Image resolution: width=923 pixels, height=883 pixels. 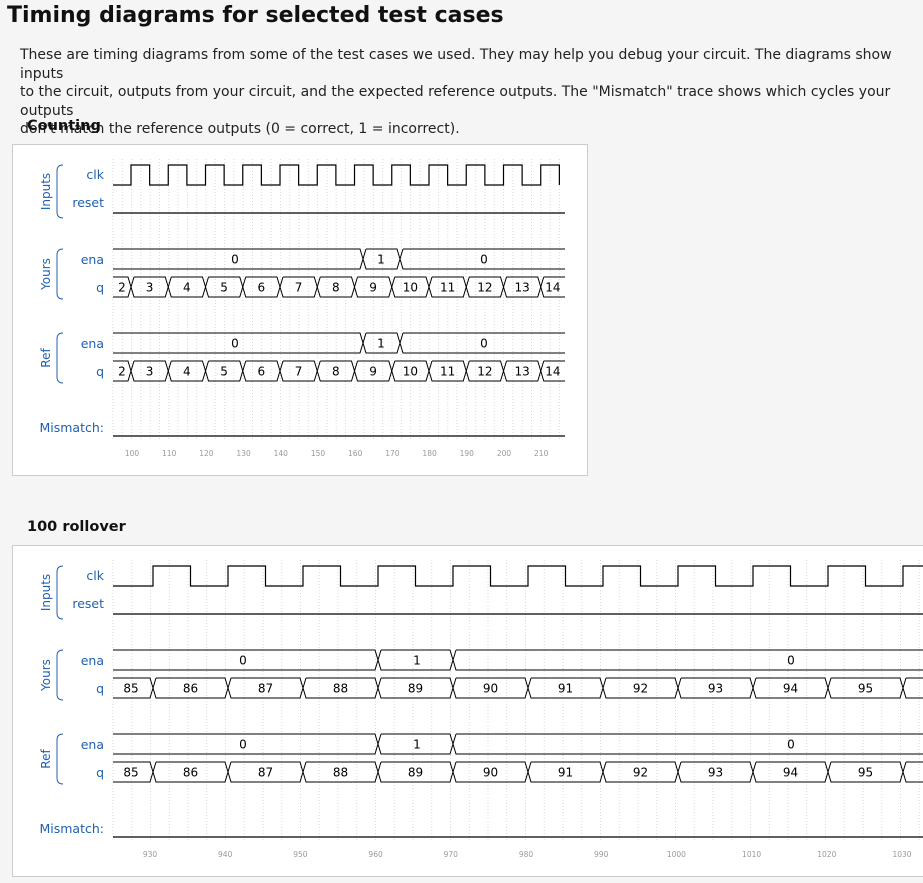 I want to click on page-title: Timing diagrams for selected test cases, so click(x=255, y=15).